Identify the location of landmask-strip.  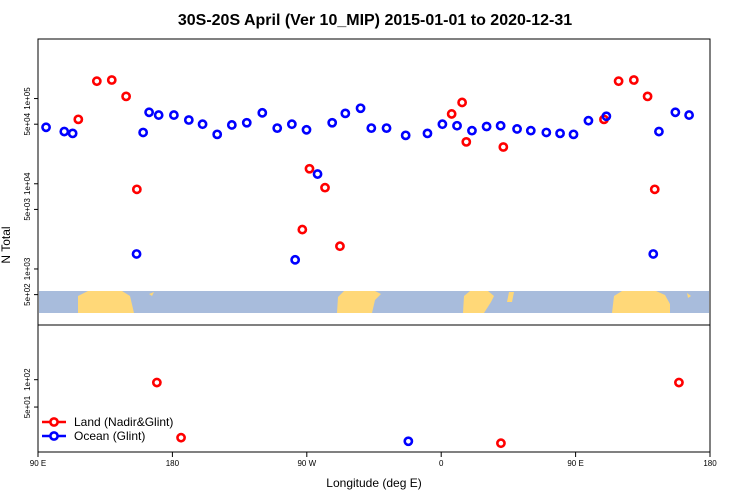
(374, 302).